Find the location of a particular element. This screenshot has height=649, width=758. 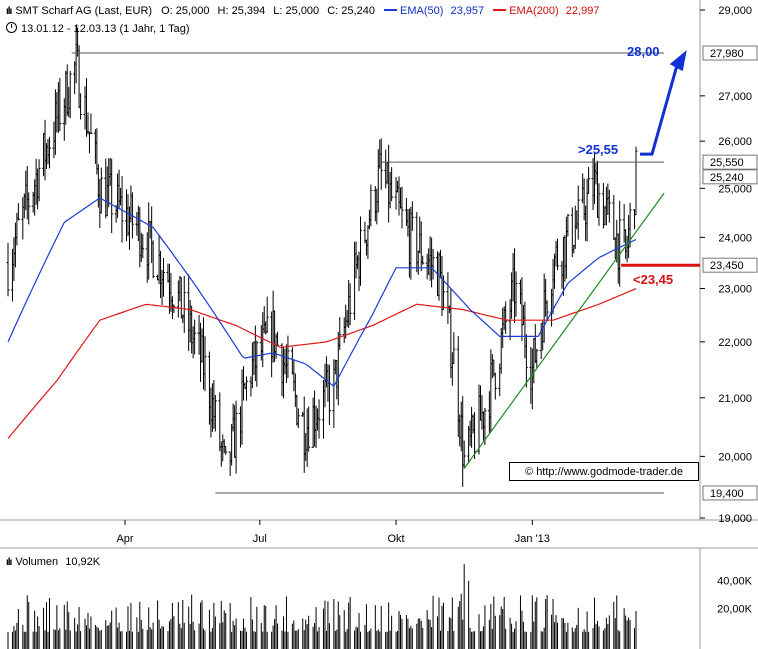

ema200-label: EMA(200) is located at coordinates (534, 11).